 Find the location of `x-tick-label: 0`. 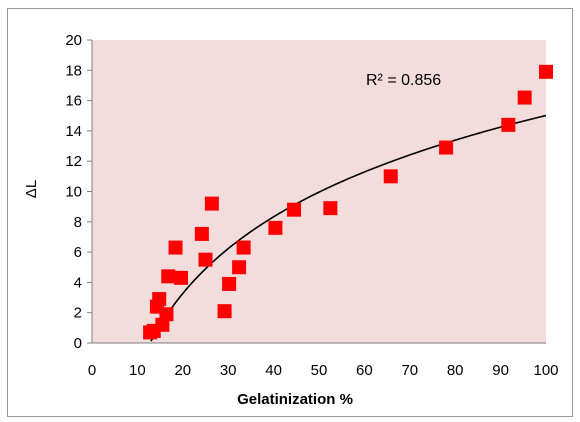

x-tick-label: 0 is located at coordinates (92, 370).